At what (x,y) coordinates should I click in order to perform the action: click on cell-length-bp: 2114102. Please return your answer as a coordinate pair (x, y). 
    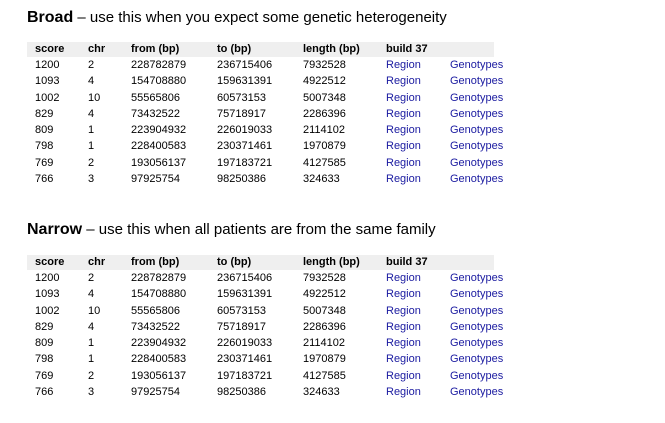
    Looking at the image, I should click on (324, 130).